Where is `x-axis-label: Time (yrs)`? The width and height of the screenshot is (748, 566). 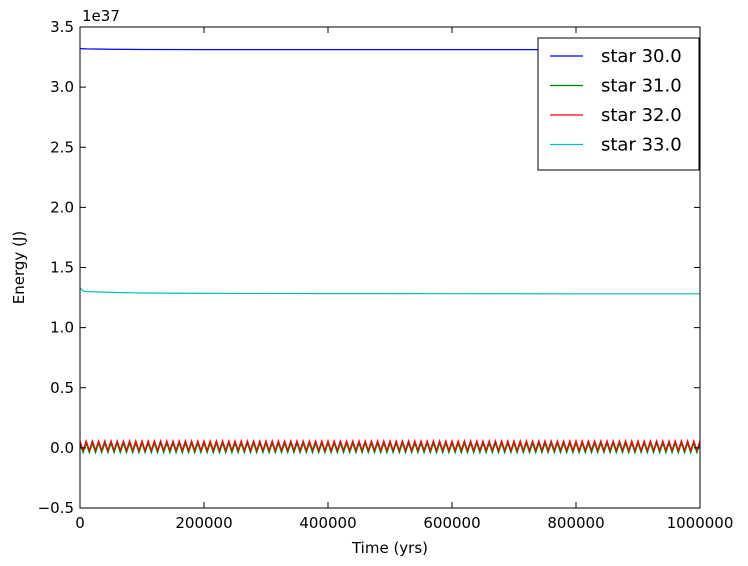
x-axis-label: Time (yrs) is located at coordinates (389, 548).